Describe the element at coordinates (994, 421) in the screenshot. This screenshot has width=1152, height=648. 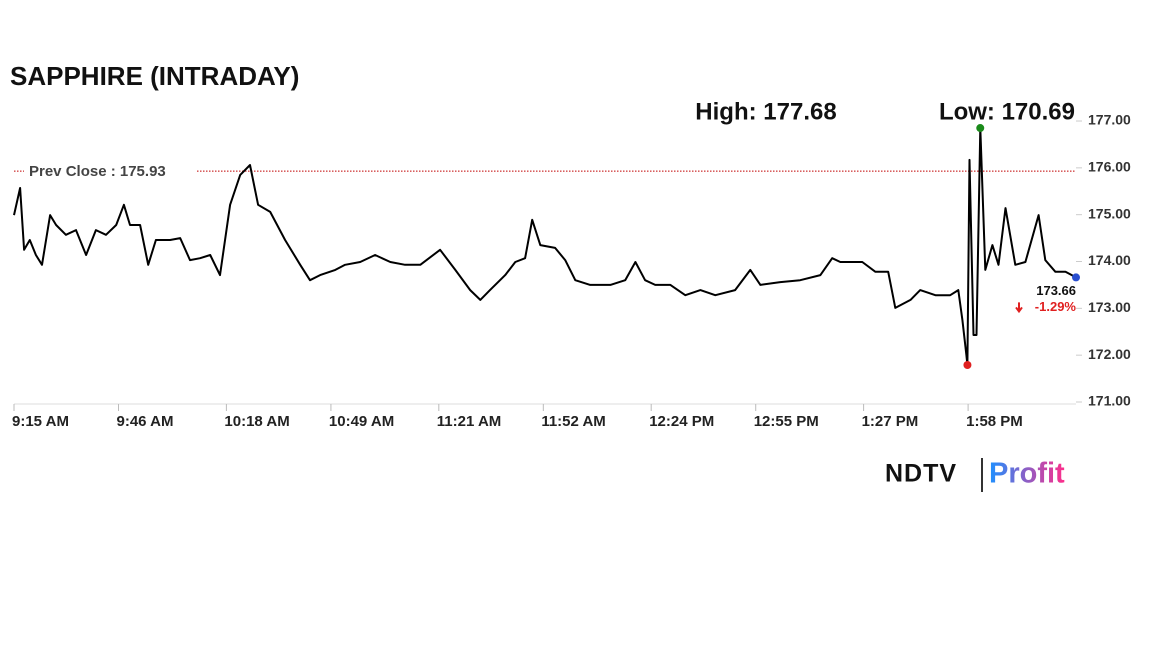
I see `x-tick-label: 1:58 PM` at that location.